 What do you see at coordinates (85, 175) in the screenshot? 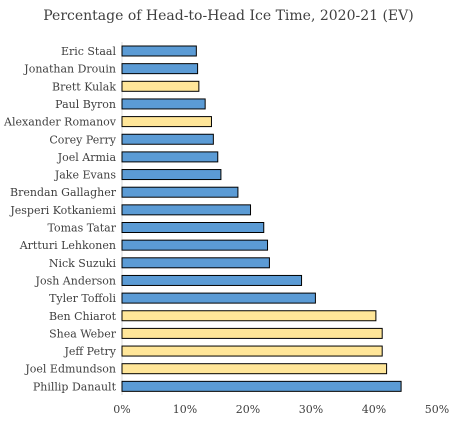
I see `category-label: Jake Evans` at bounding box center [85, 175].